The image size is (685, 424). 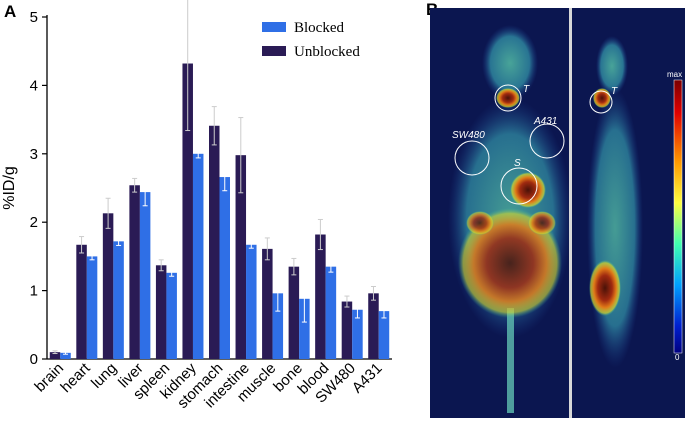 I want to click on bar-unblocked-heart, so click(x=81, y=301).